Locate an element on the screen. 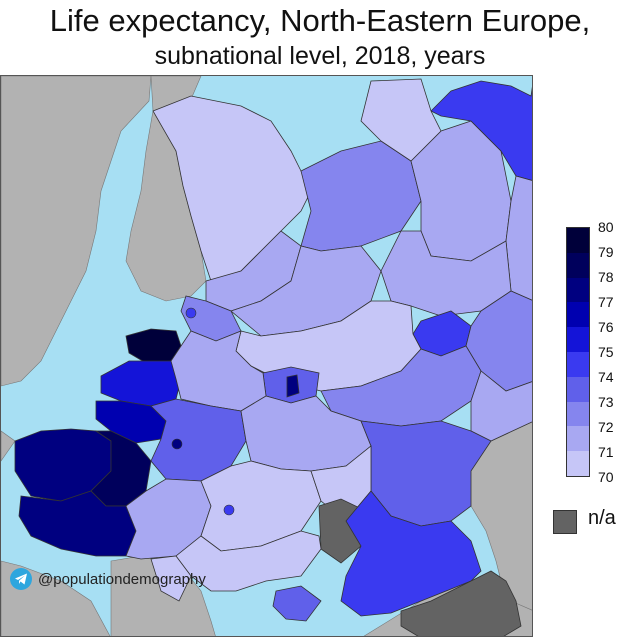 The image size is (640, 639). legend-tick: 74 is located at coordinates (606, 377).